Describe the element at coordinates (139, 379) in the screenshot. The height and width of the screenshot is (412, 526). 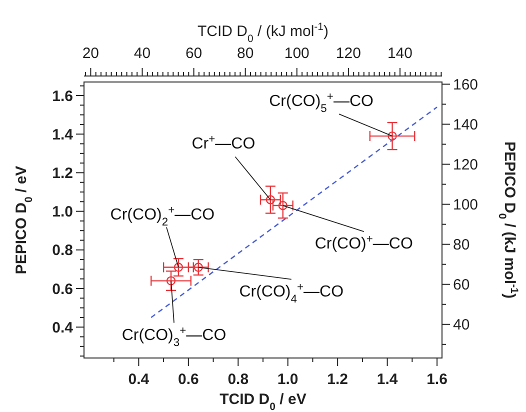
I see `x-tick-label: 0.4` at that location.